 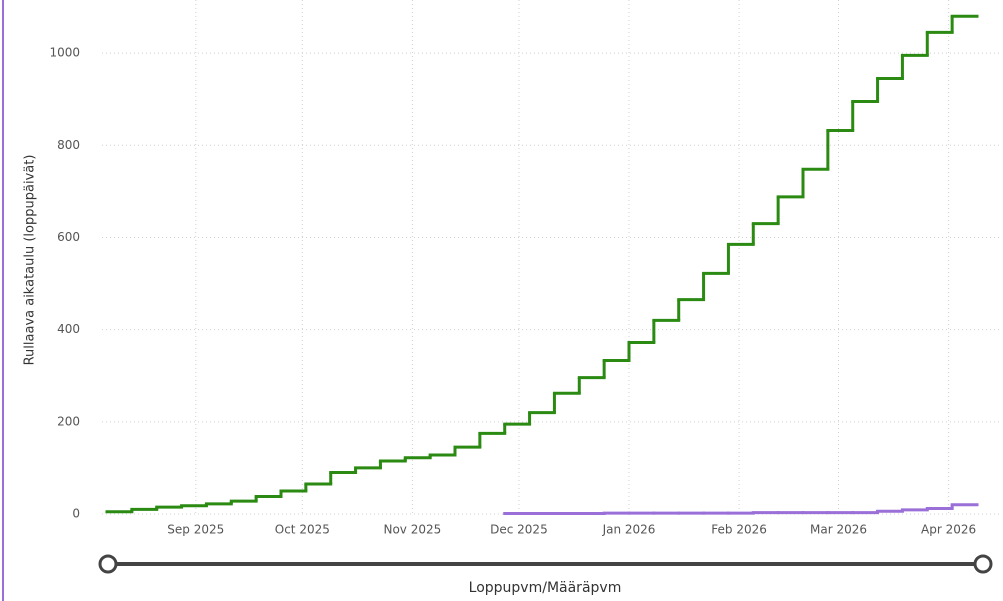 What do you see at coordinates (195, 530) in the screenshot?
I see `x-tick-label: Sep 2025` at bounding box center [195, 530].